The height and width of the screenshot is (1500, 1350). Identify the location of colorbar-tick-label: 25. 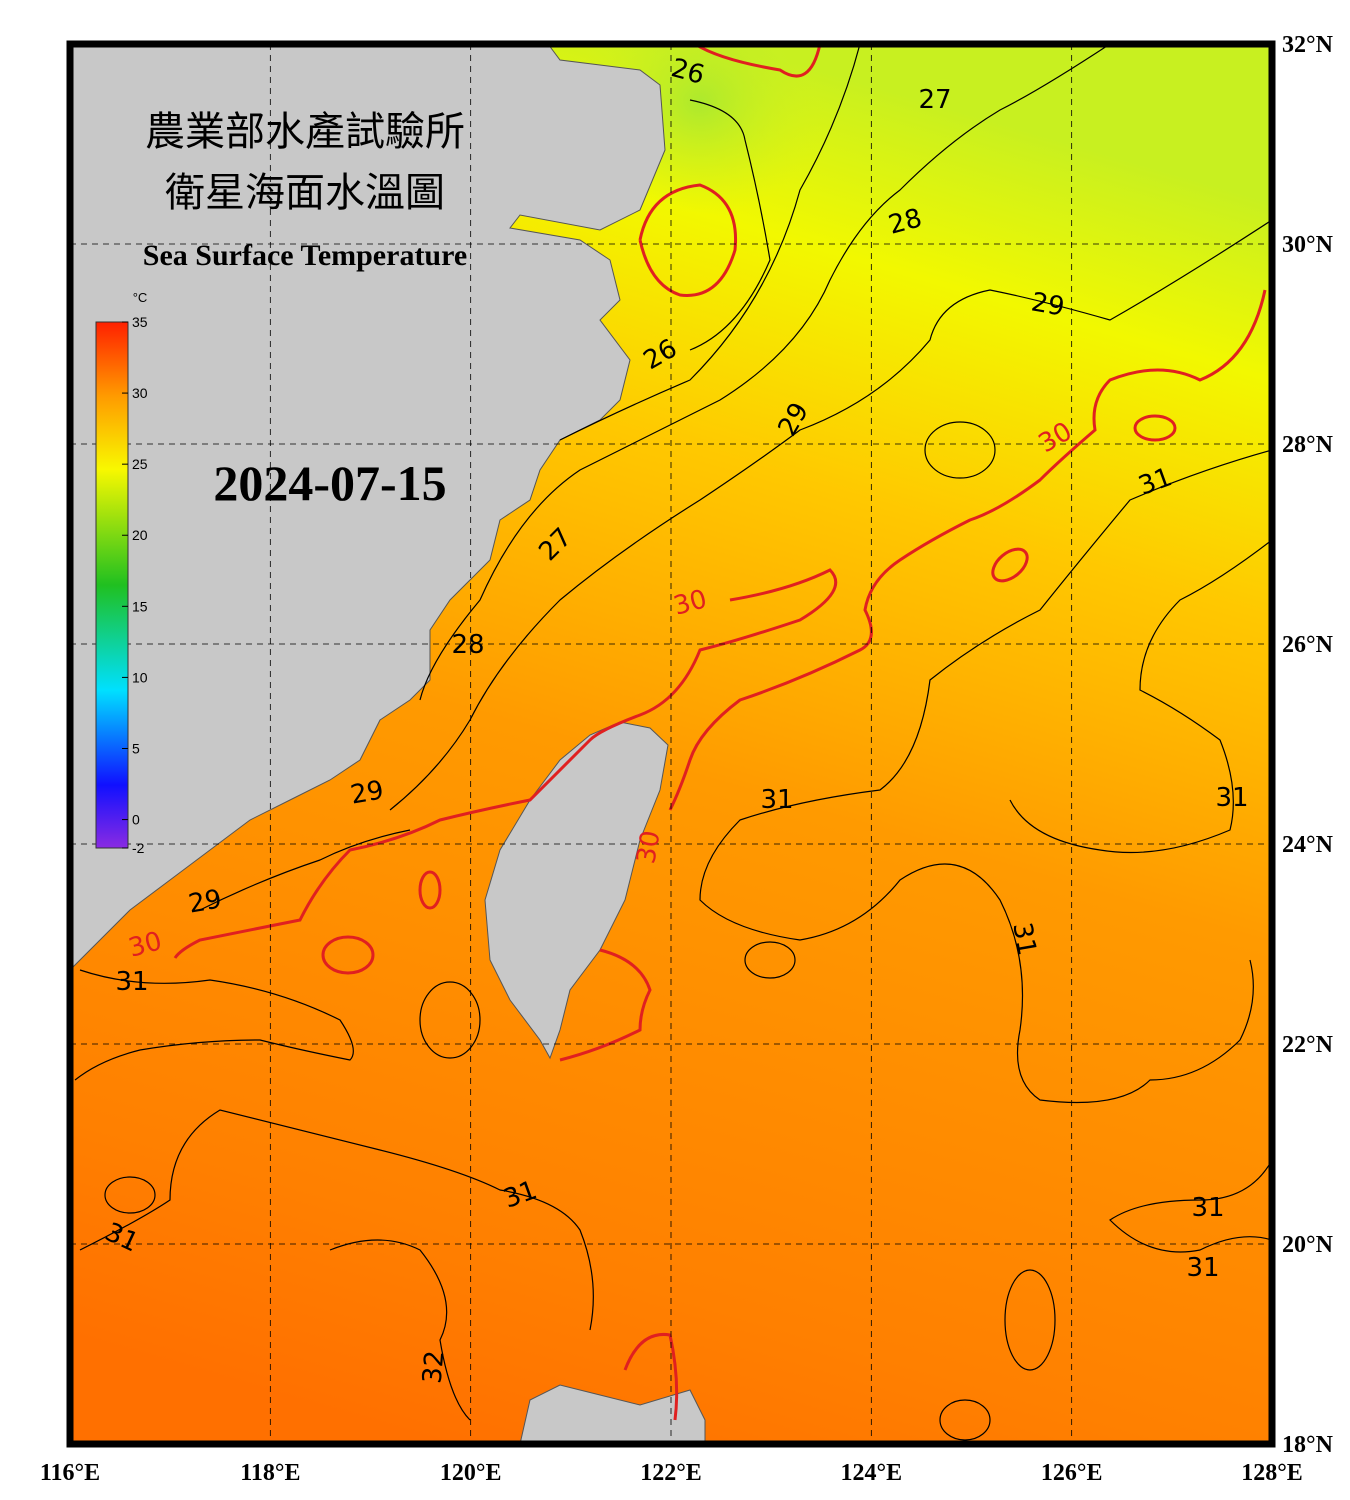
(140, 464).